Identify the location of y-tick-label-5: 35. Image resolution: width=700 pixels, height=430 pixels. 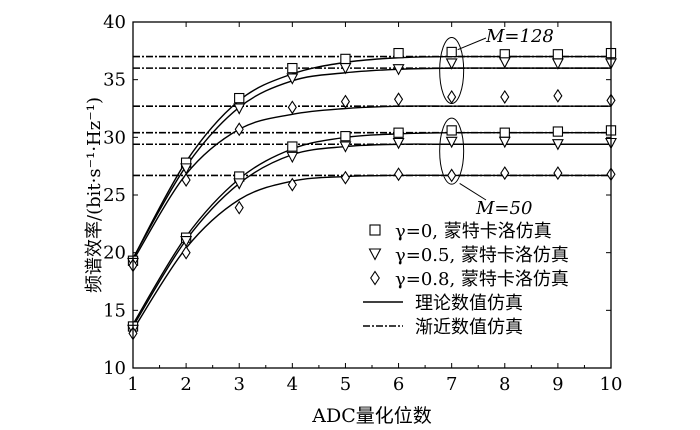
(114, 80).